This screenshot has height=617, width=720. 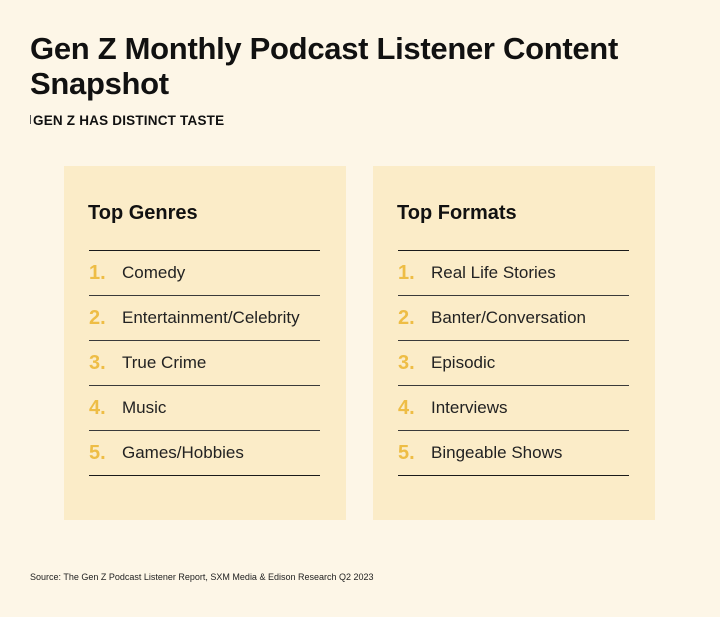 I want to click on genre-label: Games/Hobbies, so click(x=183, y=452).